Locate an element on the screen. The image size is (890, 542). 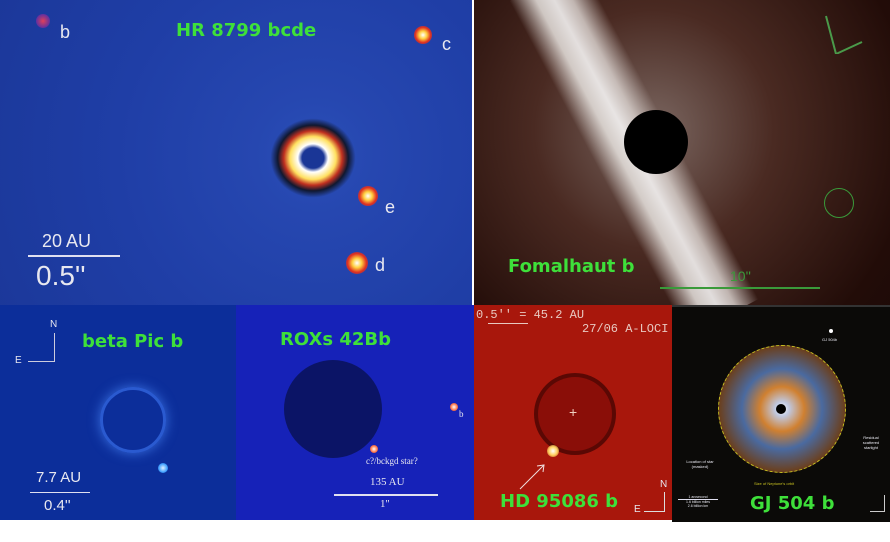
planet-b-dot is located at coordinates (43, 21).